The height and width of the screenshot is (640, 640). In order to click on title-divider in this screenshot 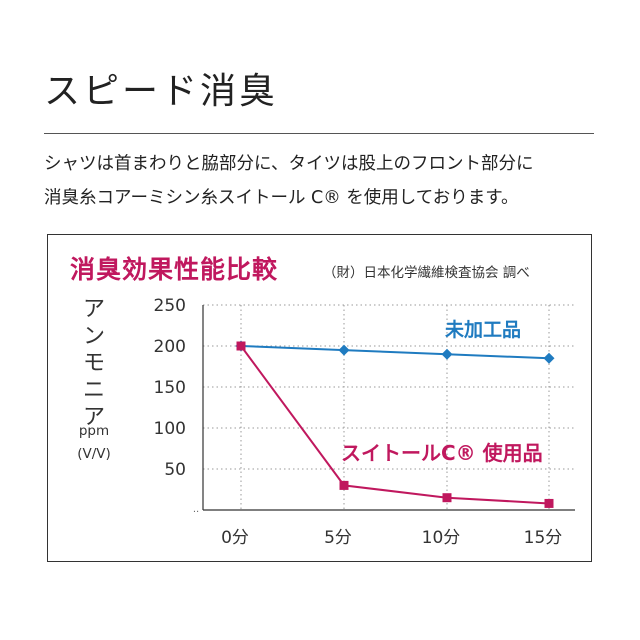, I will do `click(319, 133)`.